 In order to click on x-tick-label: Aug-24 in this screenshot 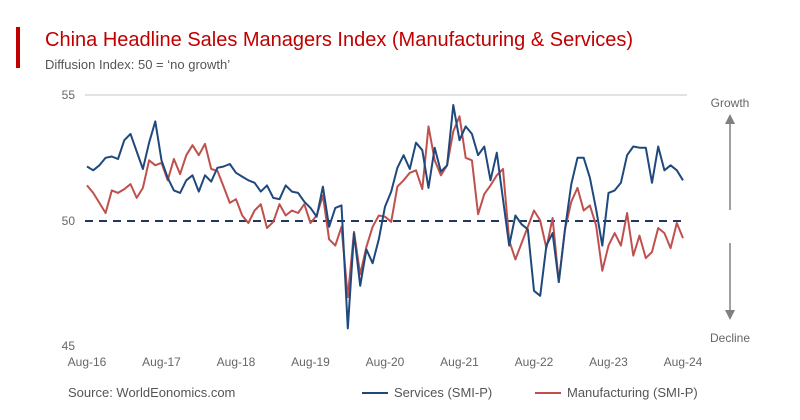, I will do `click(683, 362)`.